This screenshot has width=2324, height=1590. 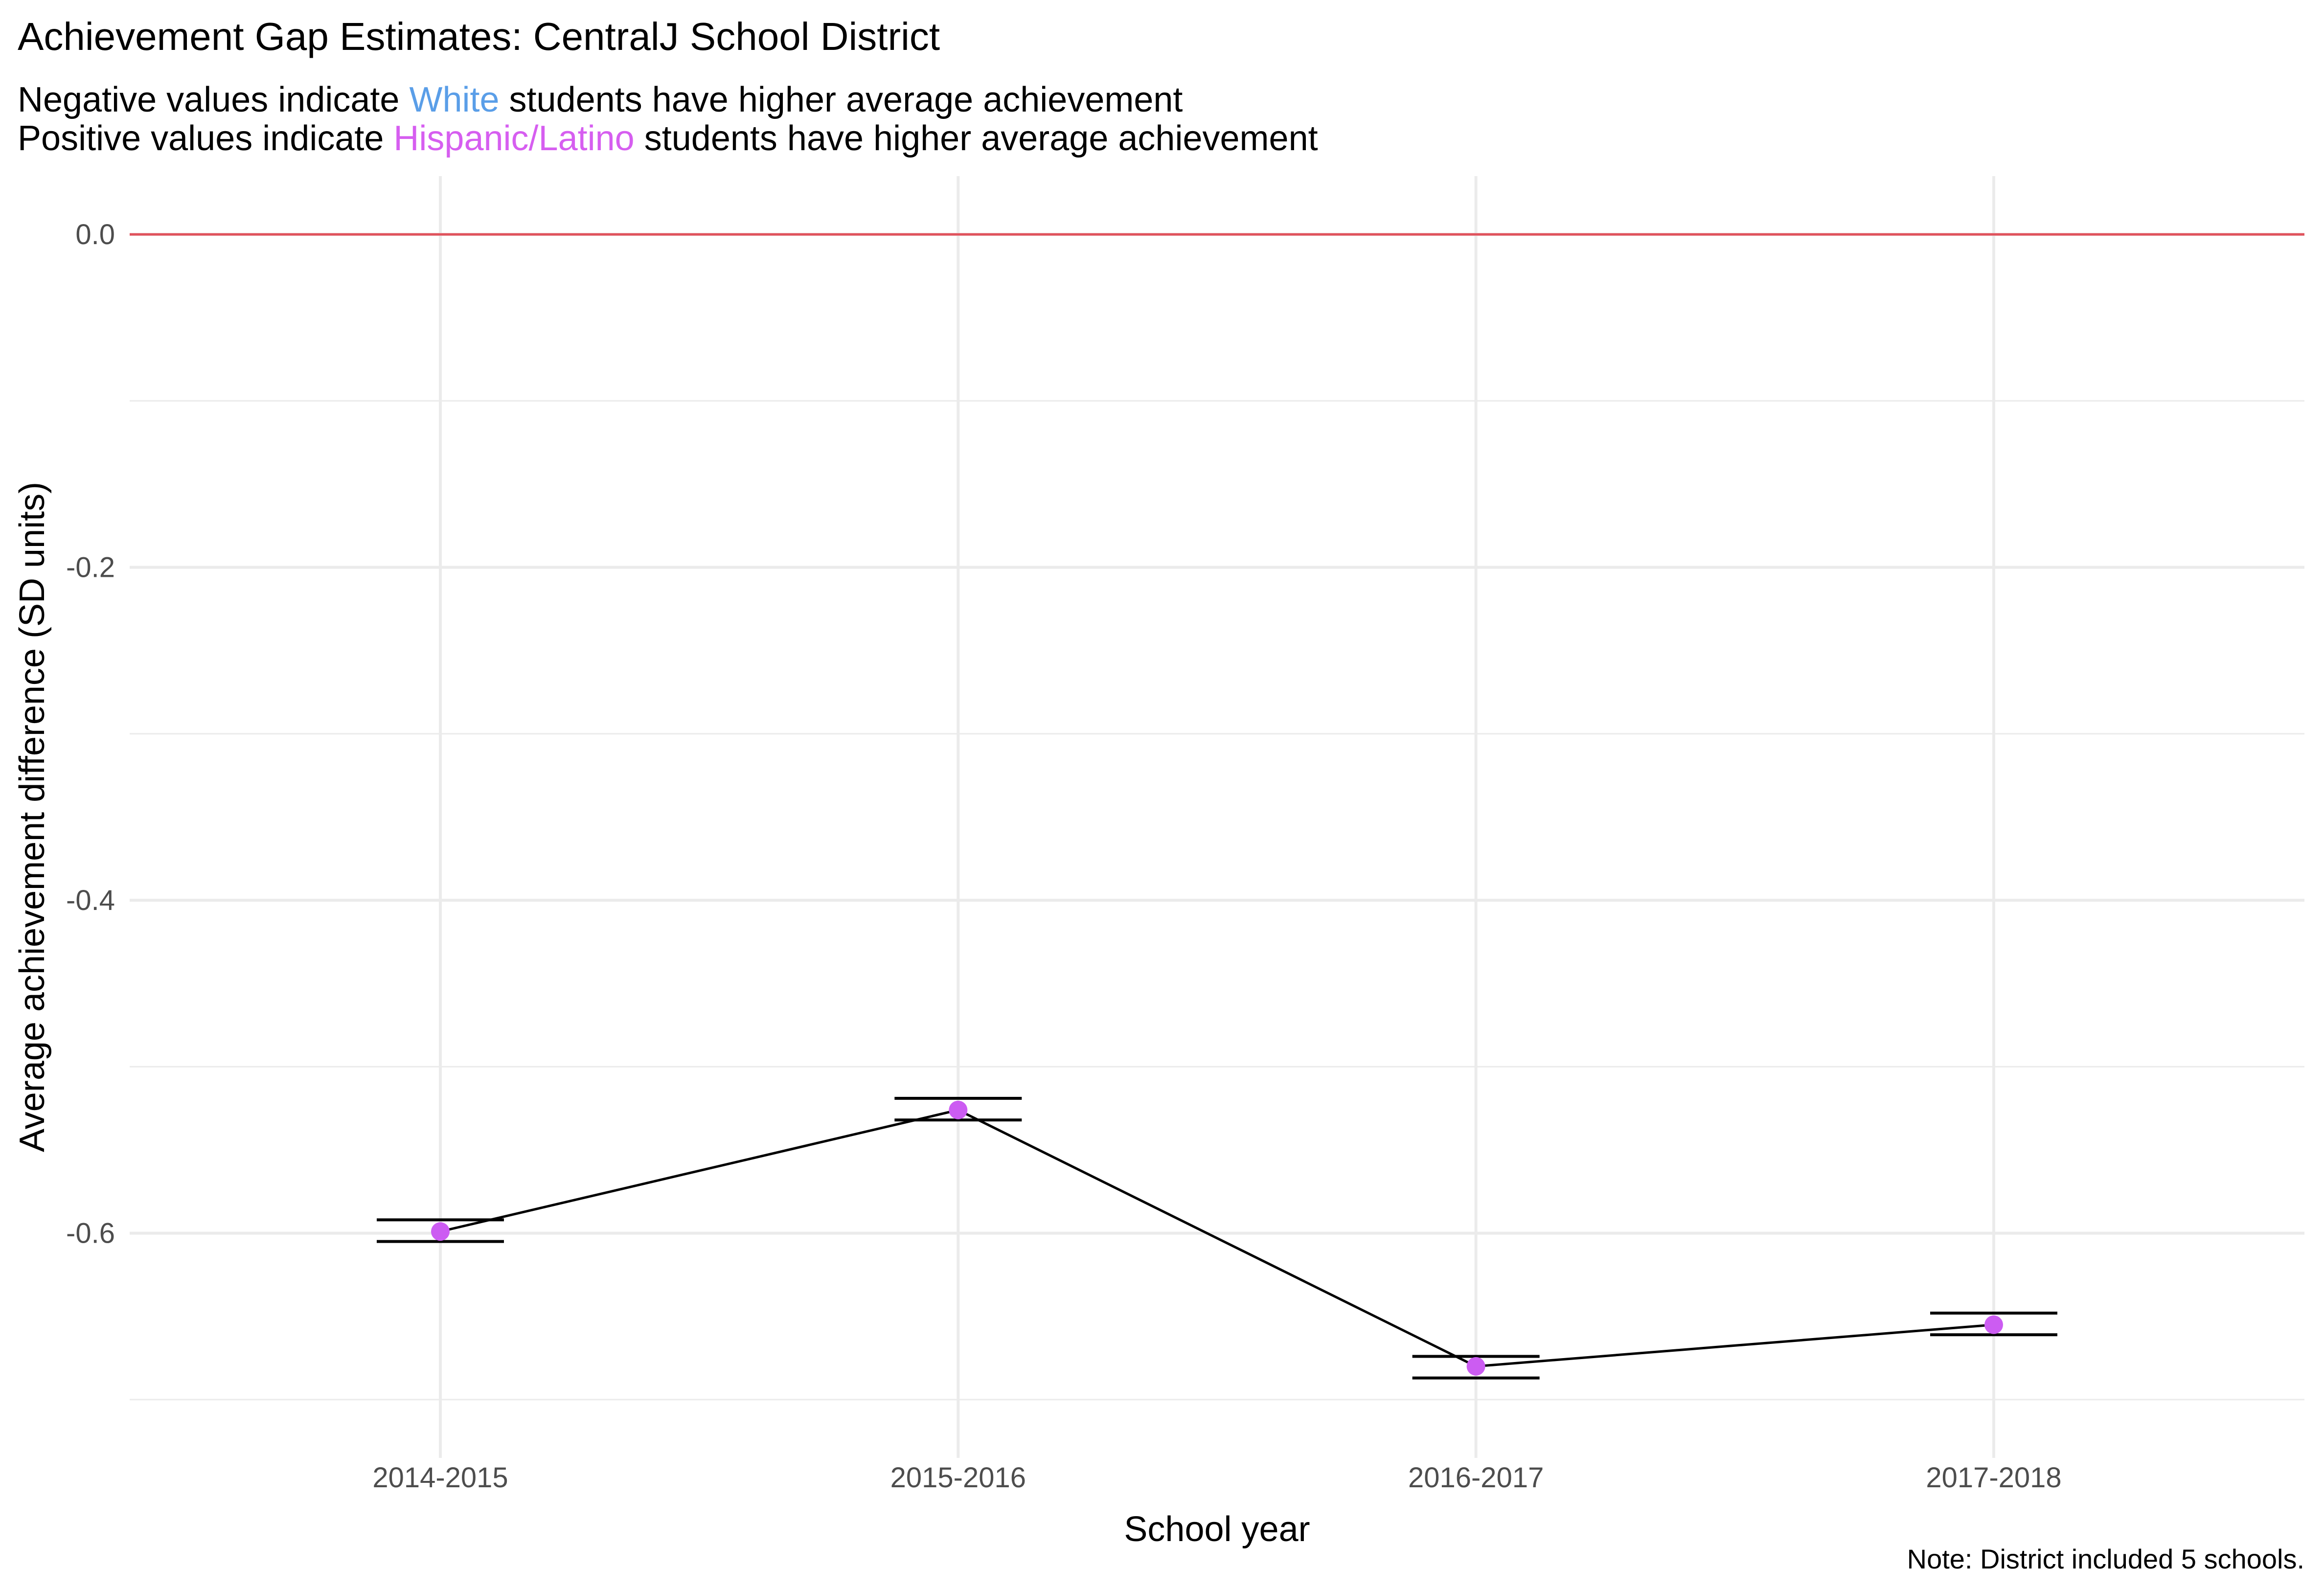 I want to click on series-line, so click(x=1217, y=1239).